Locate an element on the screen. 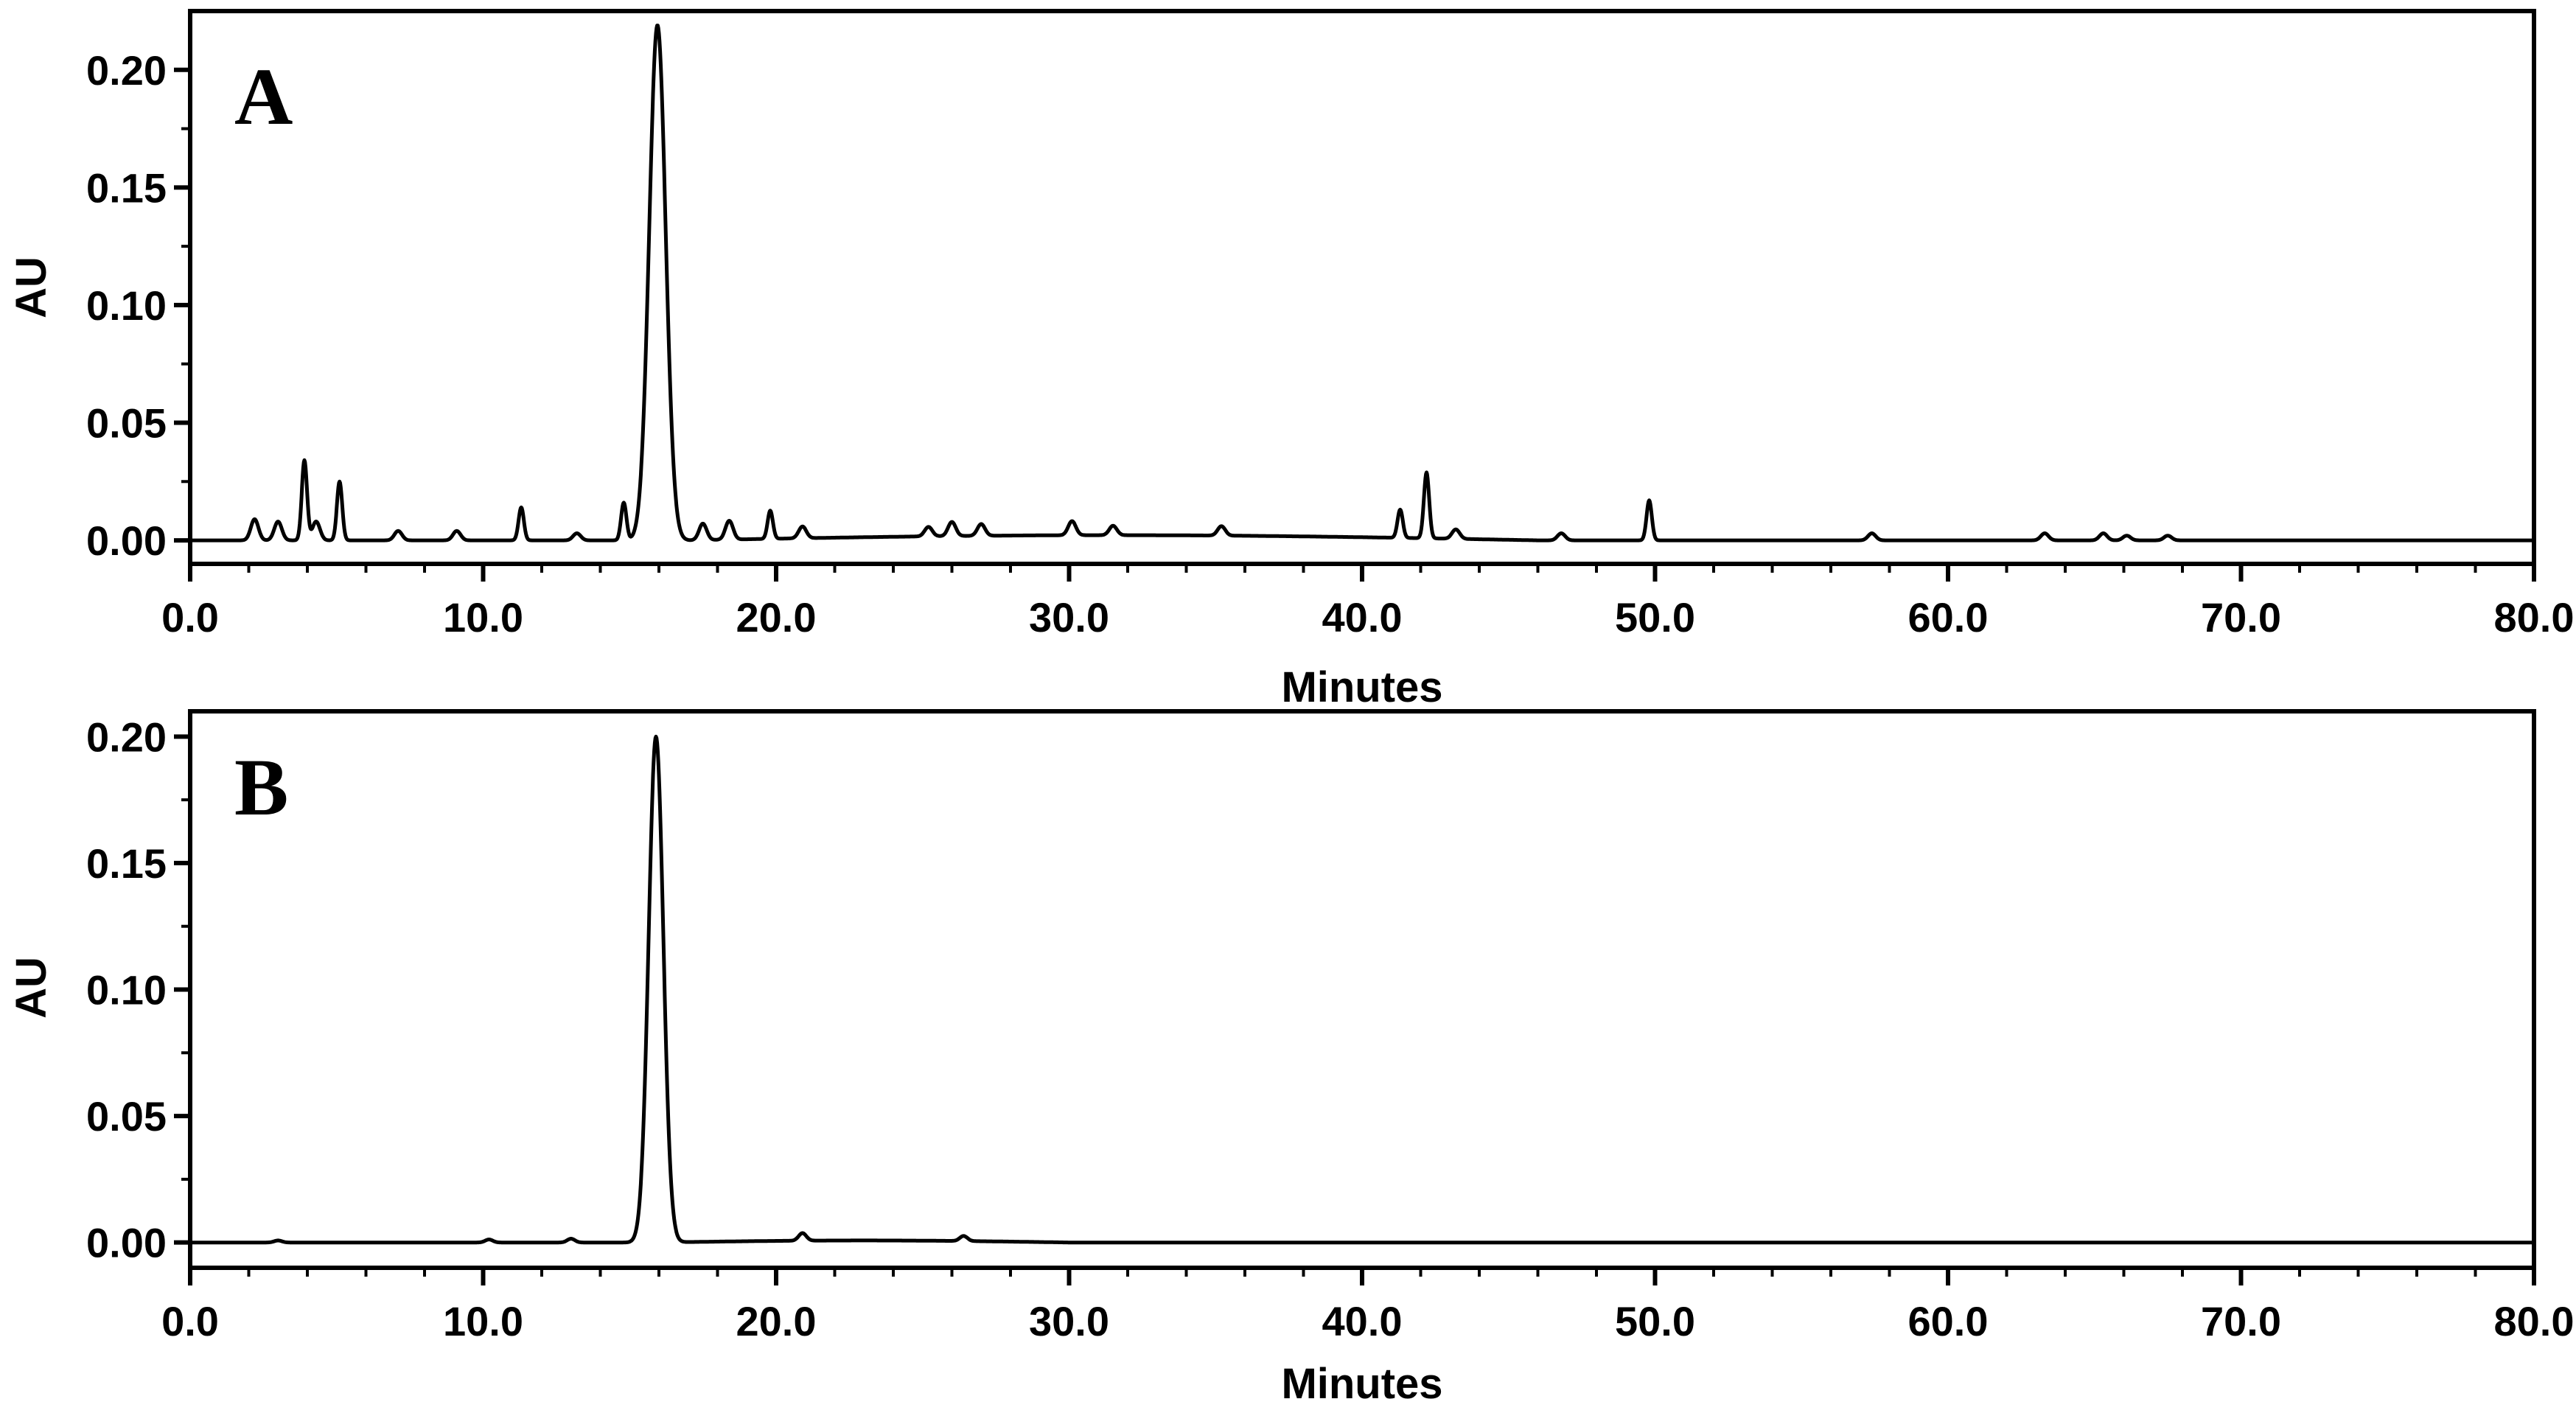 The height and width of the screenshot is (1413, 2576). y-tick-label-b-1: 0.05 is located at coordinates (126, 1116).